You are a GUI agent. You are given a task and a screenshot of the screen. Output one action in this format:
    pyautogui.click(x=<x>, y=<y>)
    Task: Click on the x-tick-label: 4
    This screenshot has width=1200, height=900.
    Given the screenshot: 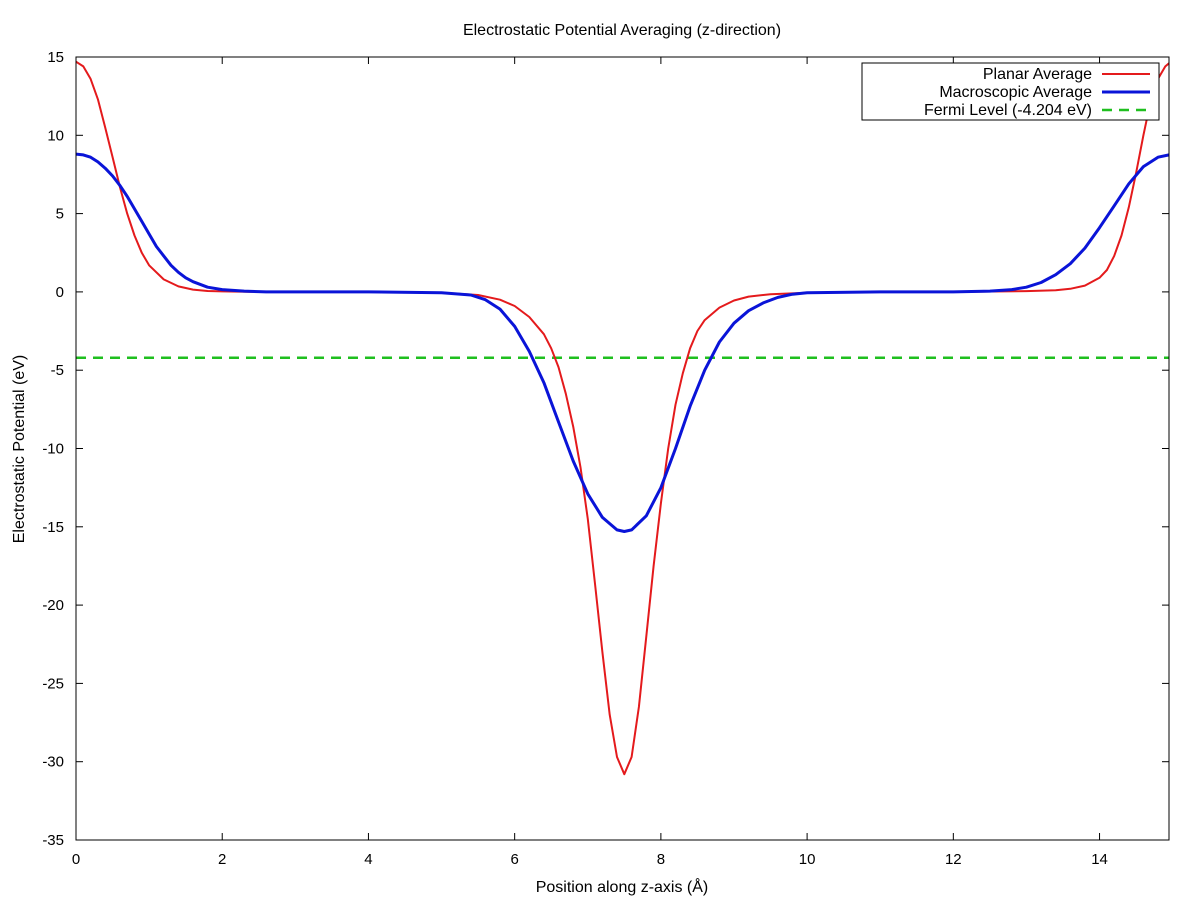 What is the action you would take?
    pyautogui.click(x=368, y=859)
    